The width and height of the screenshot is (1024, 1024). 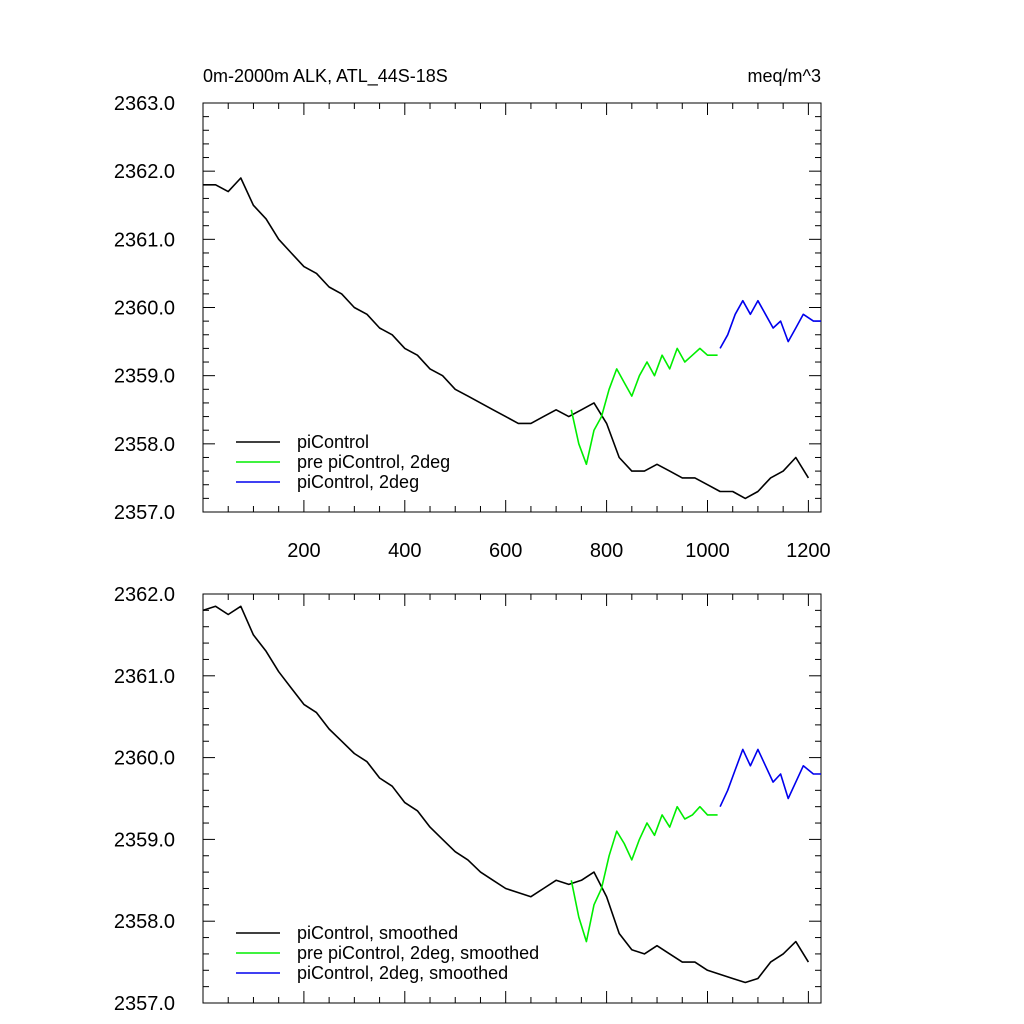 What do you see at coordinates (707, 551) in the screenshot?
I see `x-tick-label: 1000` at bounding box center [707, 551].